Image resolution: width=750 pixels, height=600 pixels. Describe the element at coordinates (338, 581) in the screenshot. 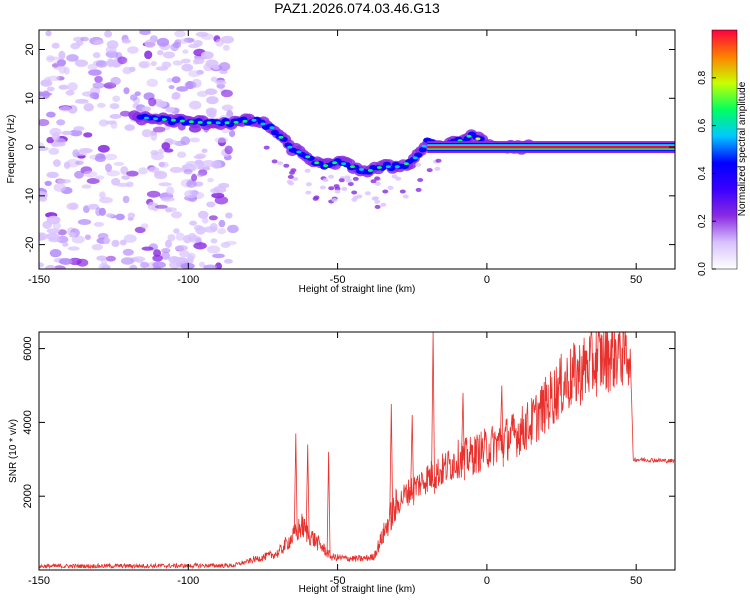

I see `snr-x-tick-label: -50` at that location.